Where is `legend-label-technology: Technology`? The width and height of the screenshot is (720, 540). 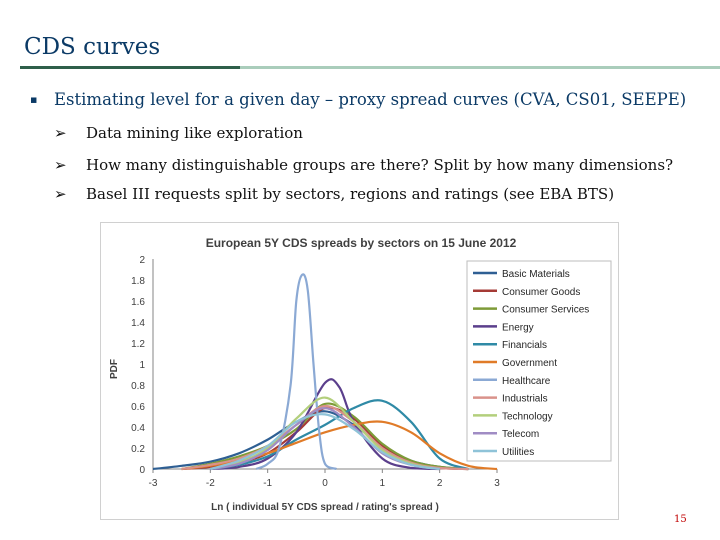 legend-label-technology: Technology is located at coordinates (527, 416).